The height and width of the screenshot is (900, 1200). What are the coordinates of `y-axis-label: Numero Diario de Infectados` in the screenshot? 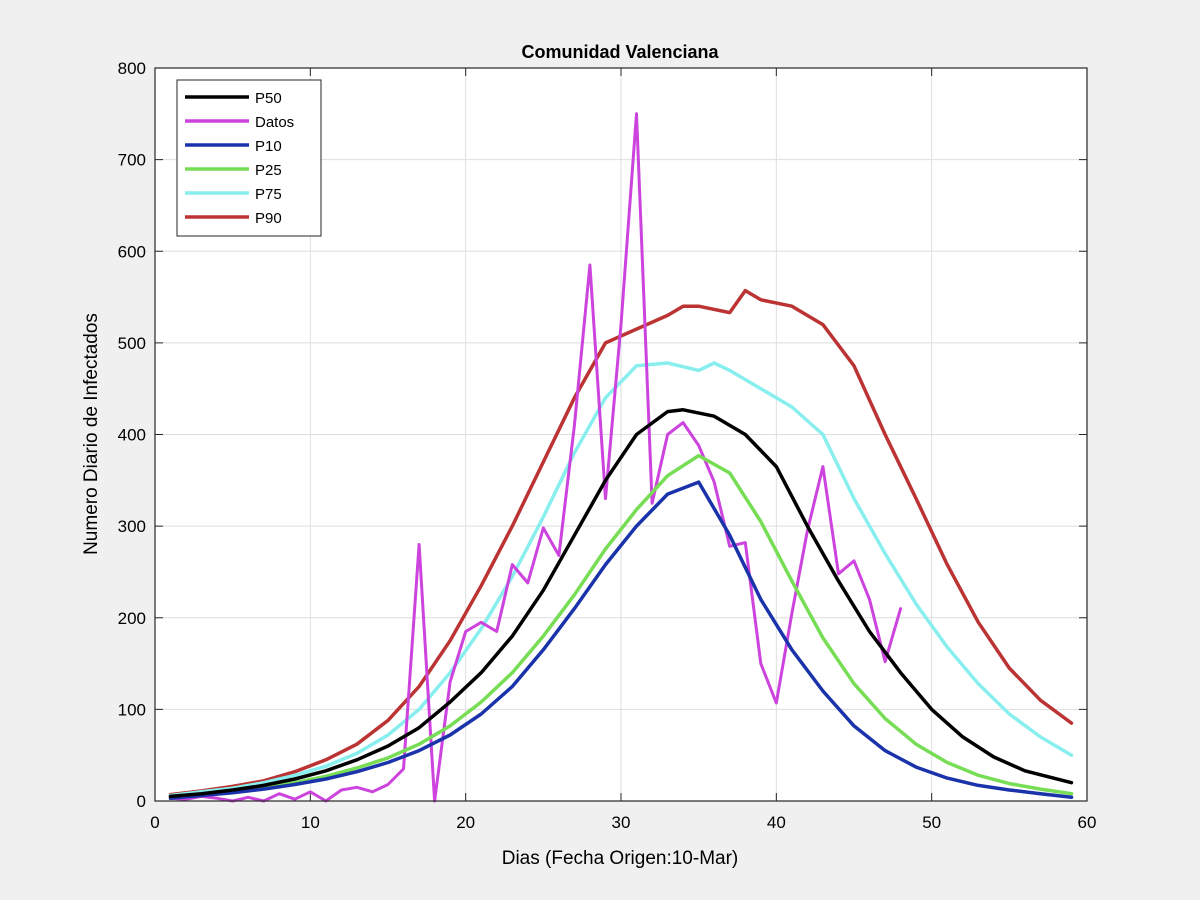 It's located at (91, 434).